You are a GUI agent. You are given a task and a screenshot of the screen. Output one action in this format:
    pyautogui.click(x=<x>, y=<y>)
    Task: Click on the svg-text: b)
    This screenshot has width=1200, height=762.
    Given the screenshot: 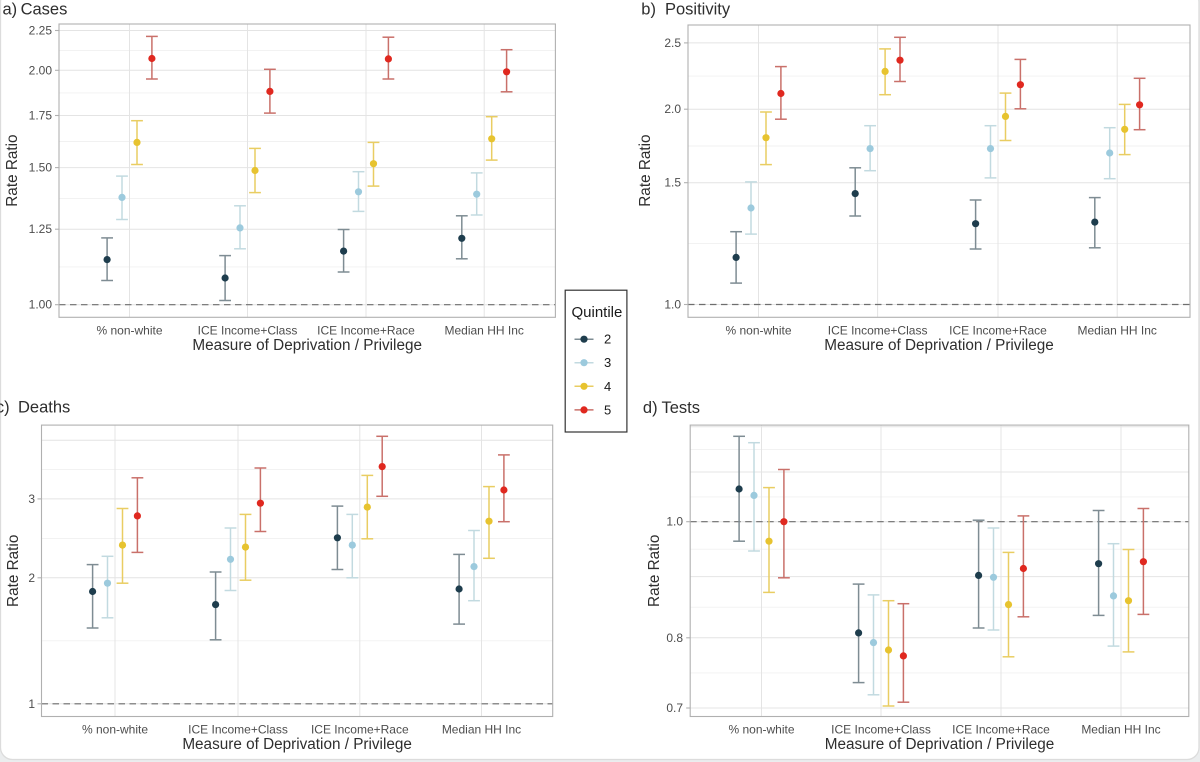 What is the action you would take?
    pyautogui.click(x=648, y=10)
    